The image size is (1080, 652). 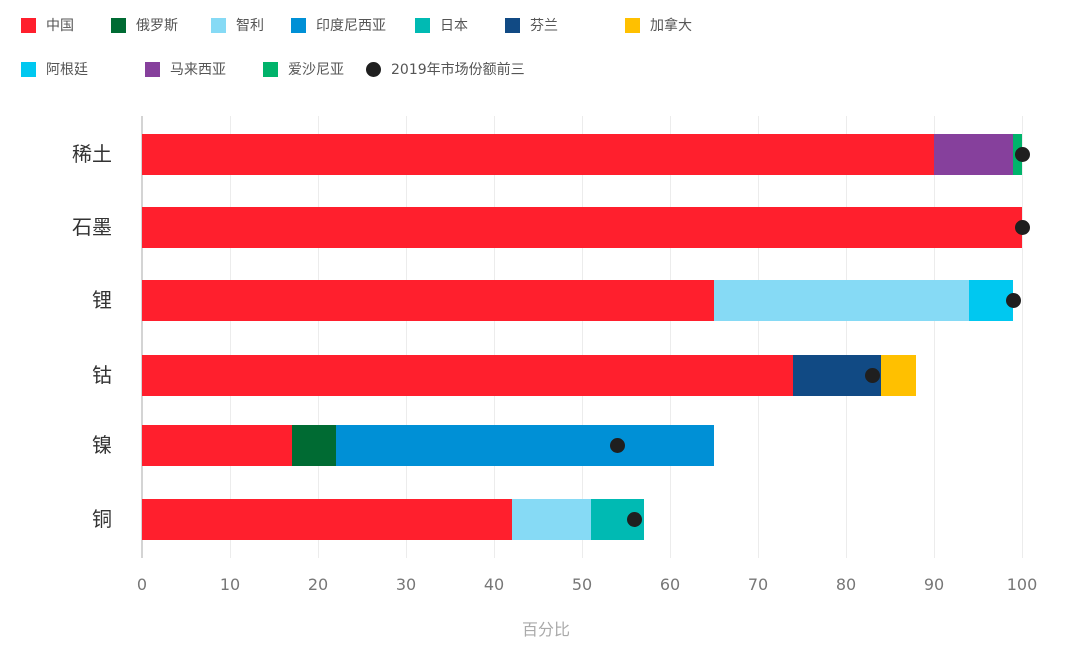 What do you see at coordinates (934, 584) in the screenshot?
I see `x-tick-label: 90` at bounding box center [934, 584].